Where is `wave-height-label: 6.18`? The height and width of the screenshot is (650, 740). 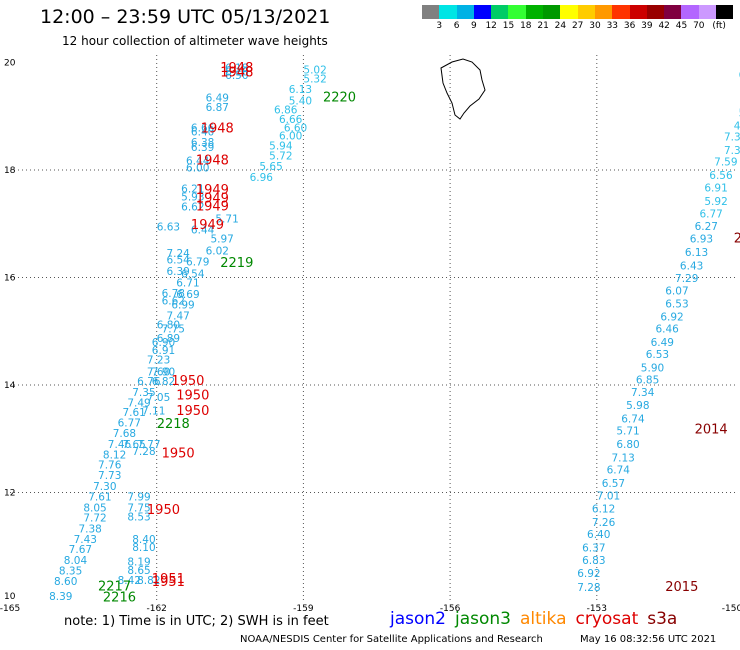
wave-height-label: 6.18 is located at coordinates (236, 69).